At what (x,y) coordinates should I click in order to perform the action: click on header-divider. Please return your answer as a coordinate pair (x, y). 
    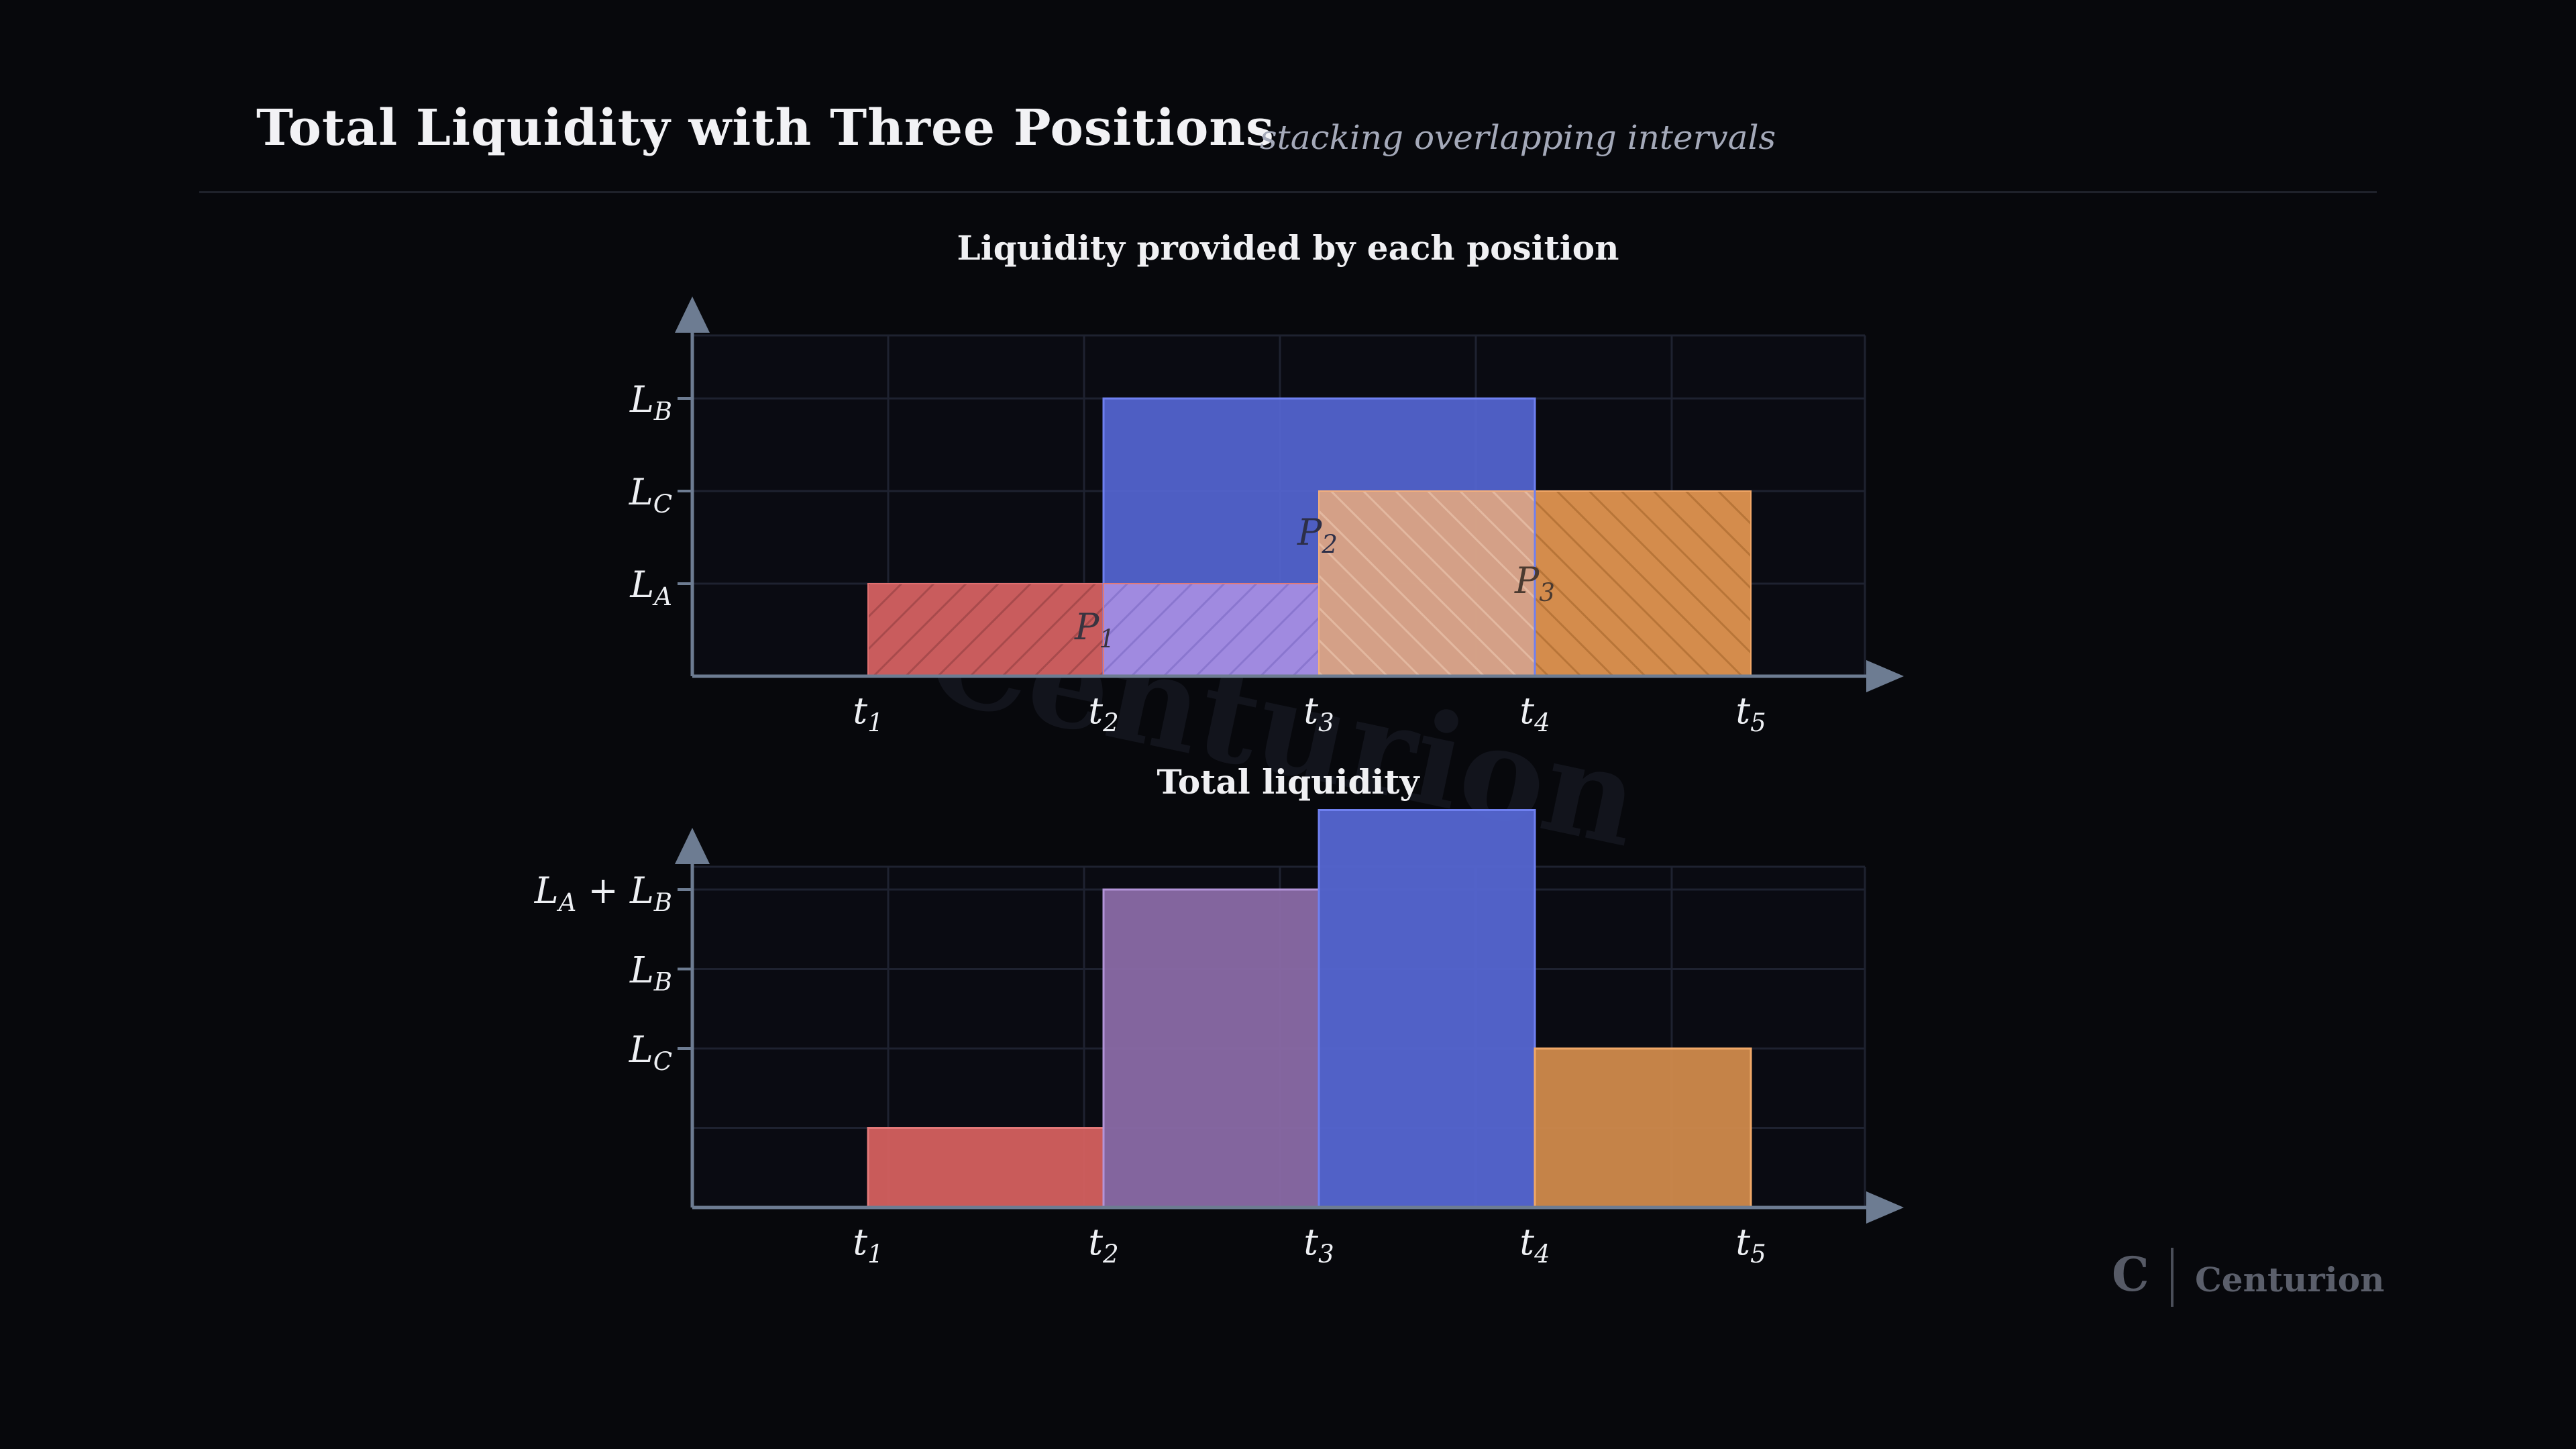
    Looking at the image, I should click on (1288, 192).